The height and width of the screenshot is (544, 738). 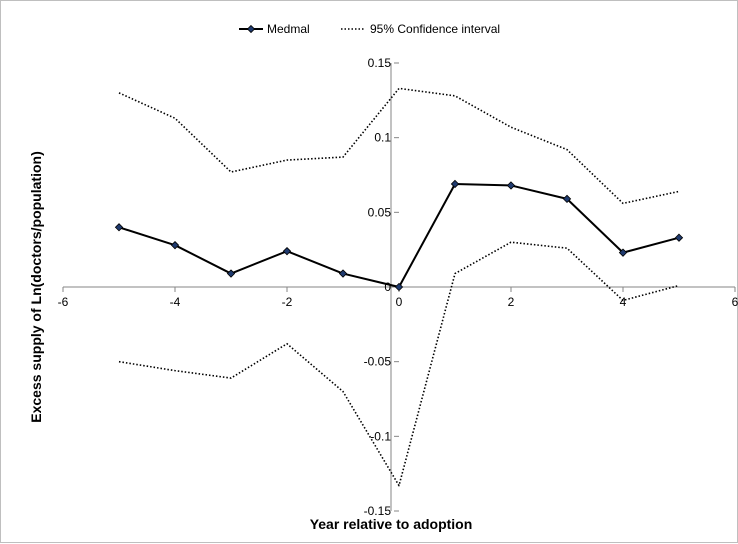 I want to click on legend: Medmal 95% Confidence interval, so click(x=369, y=29).